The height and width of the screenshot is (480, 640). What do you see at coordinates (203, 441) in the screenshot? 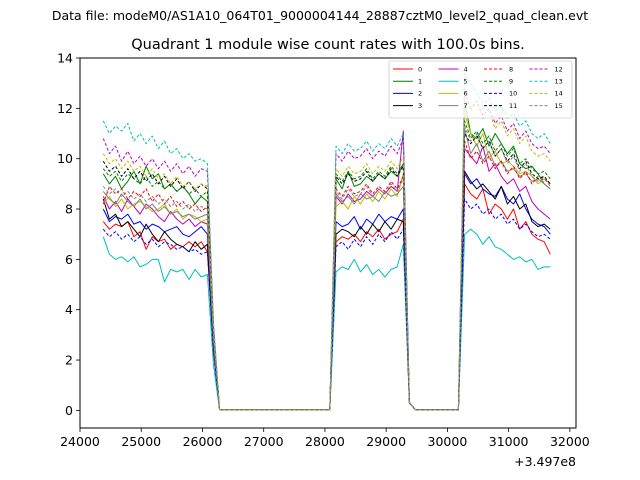
I see `x-tick-label: 26000` at bounding box center [203, 441].